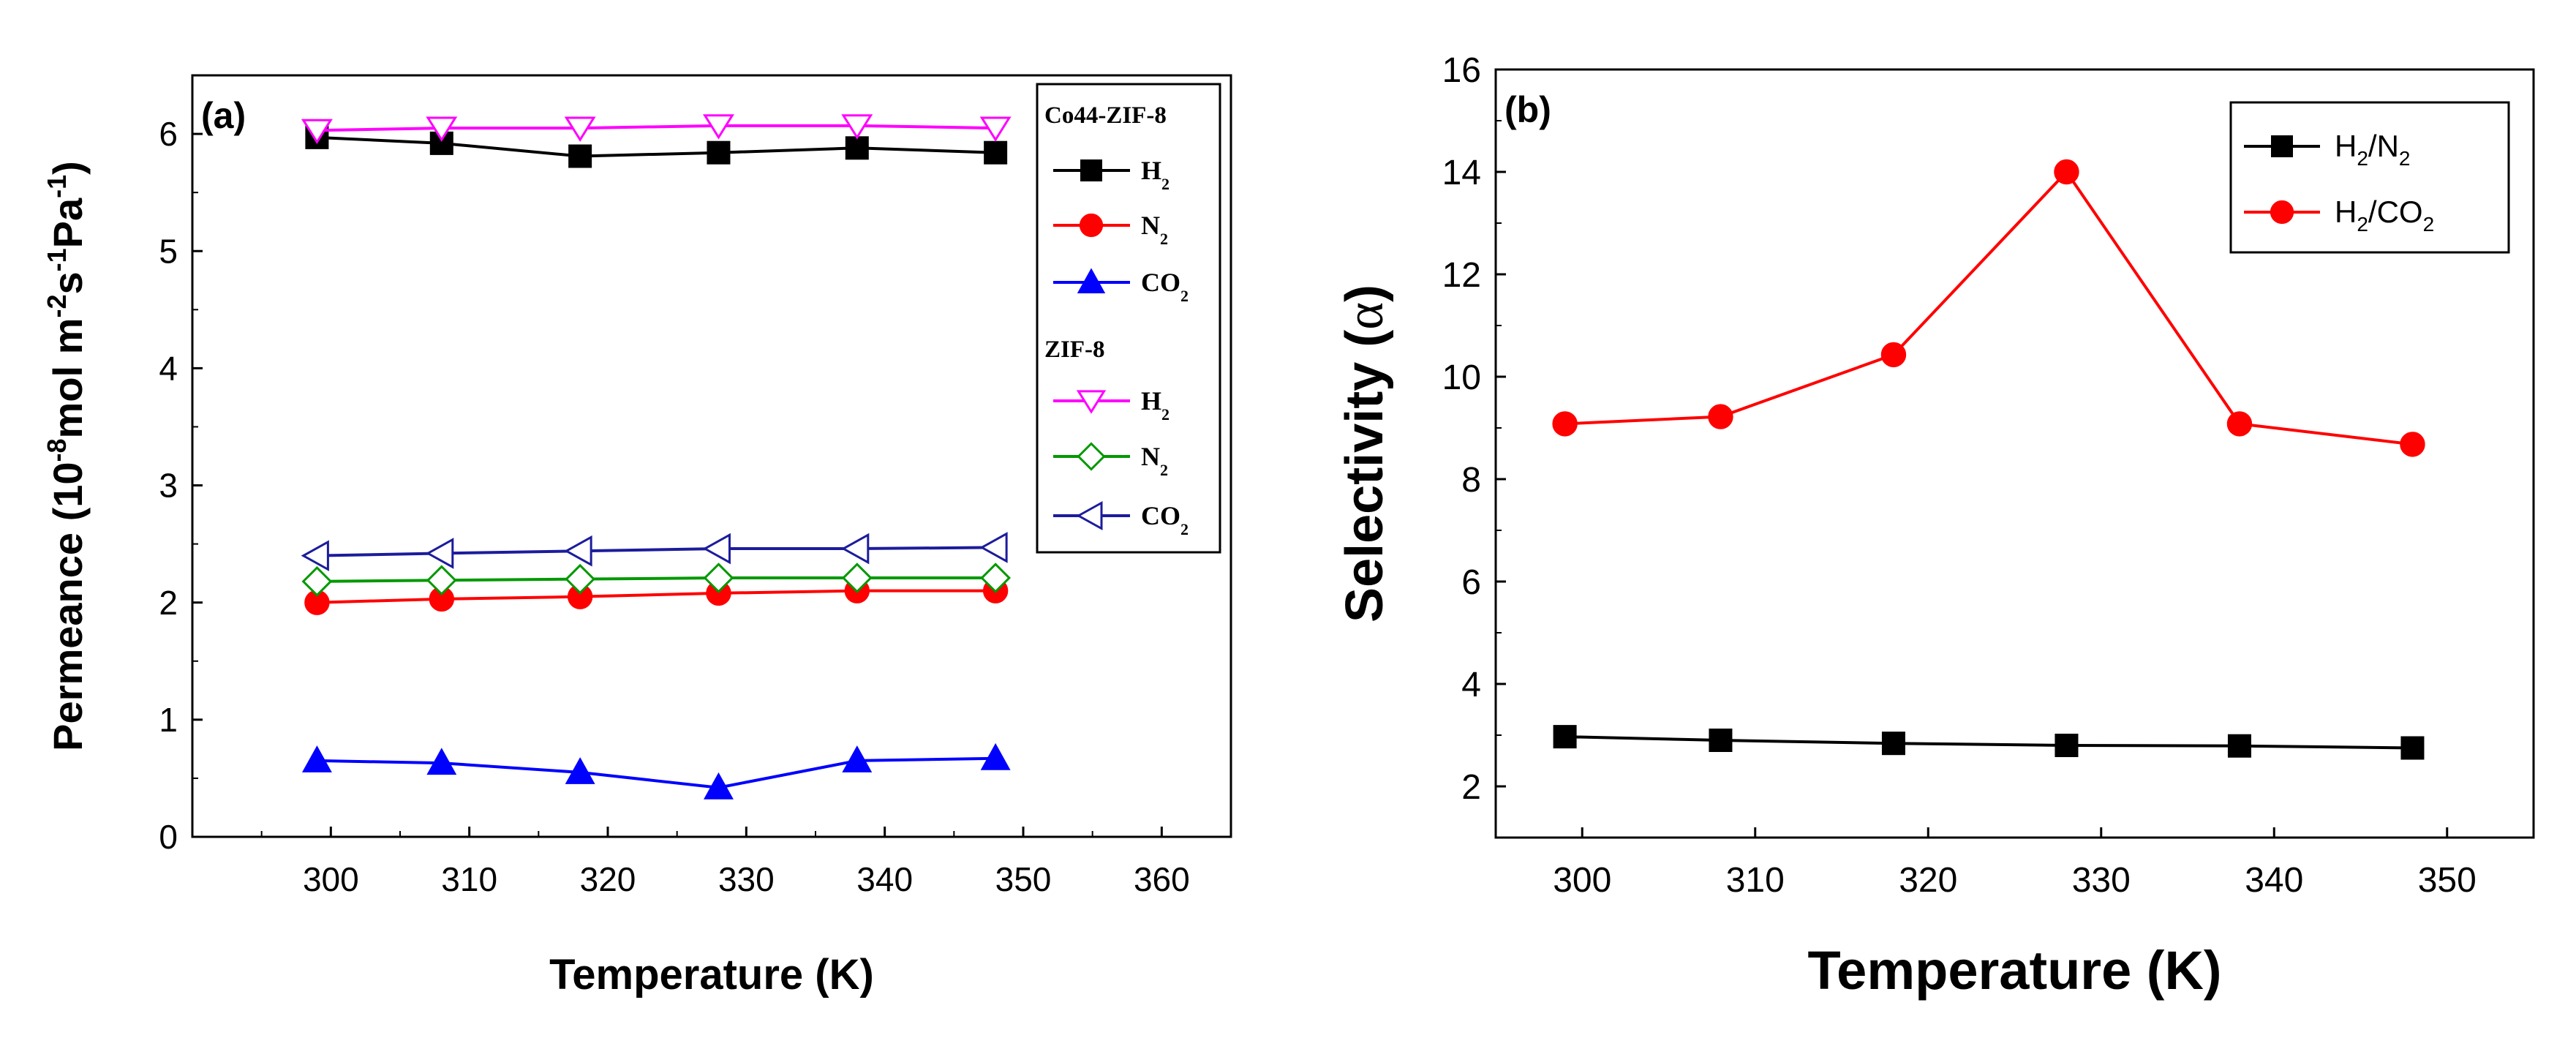 The width and height of the screenshot is (2576, 1038). Describe the element at coordinates (1471, 582) in the screenshot. I see `y-tick-label: 6` at that location.